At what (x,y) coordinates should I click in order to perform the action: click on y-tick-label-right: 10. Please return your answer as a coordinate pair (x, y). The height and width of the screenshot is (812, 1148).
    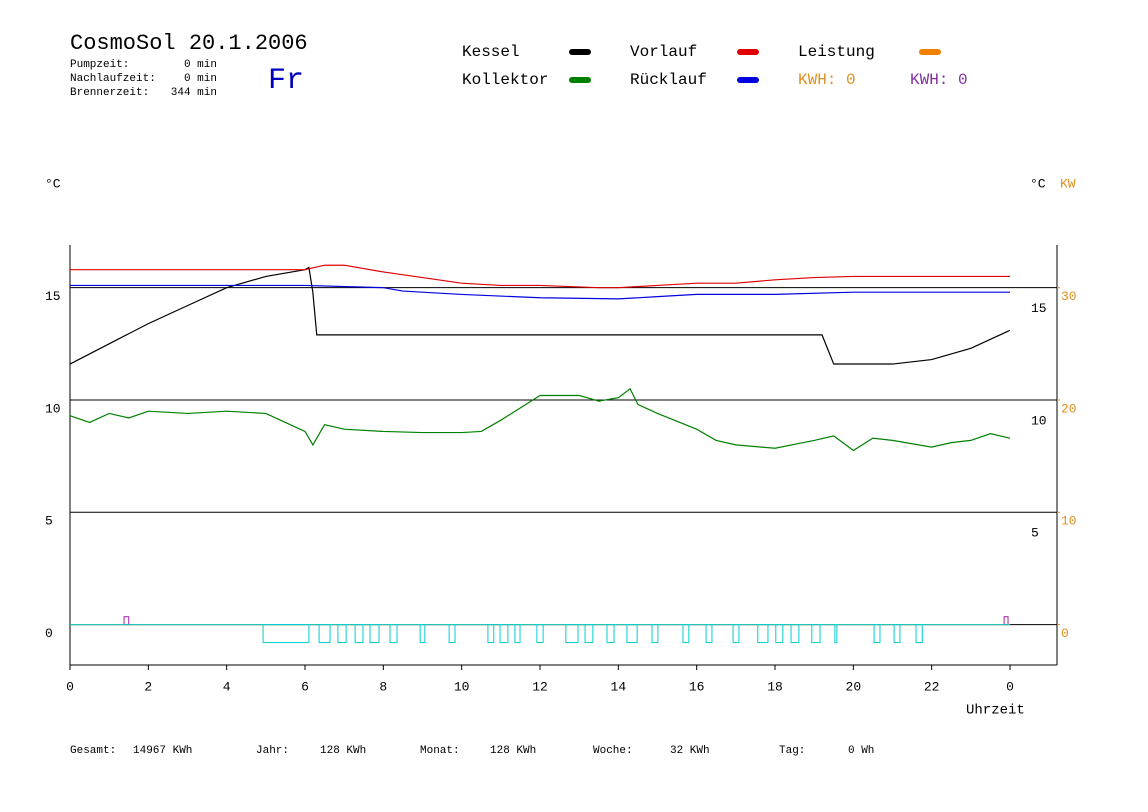
    Looking at the image, I should click on (1039, 420).